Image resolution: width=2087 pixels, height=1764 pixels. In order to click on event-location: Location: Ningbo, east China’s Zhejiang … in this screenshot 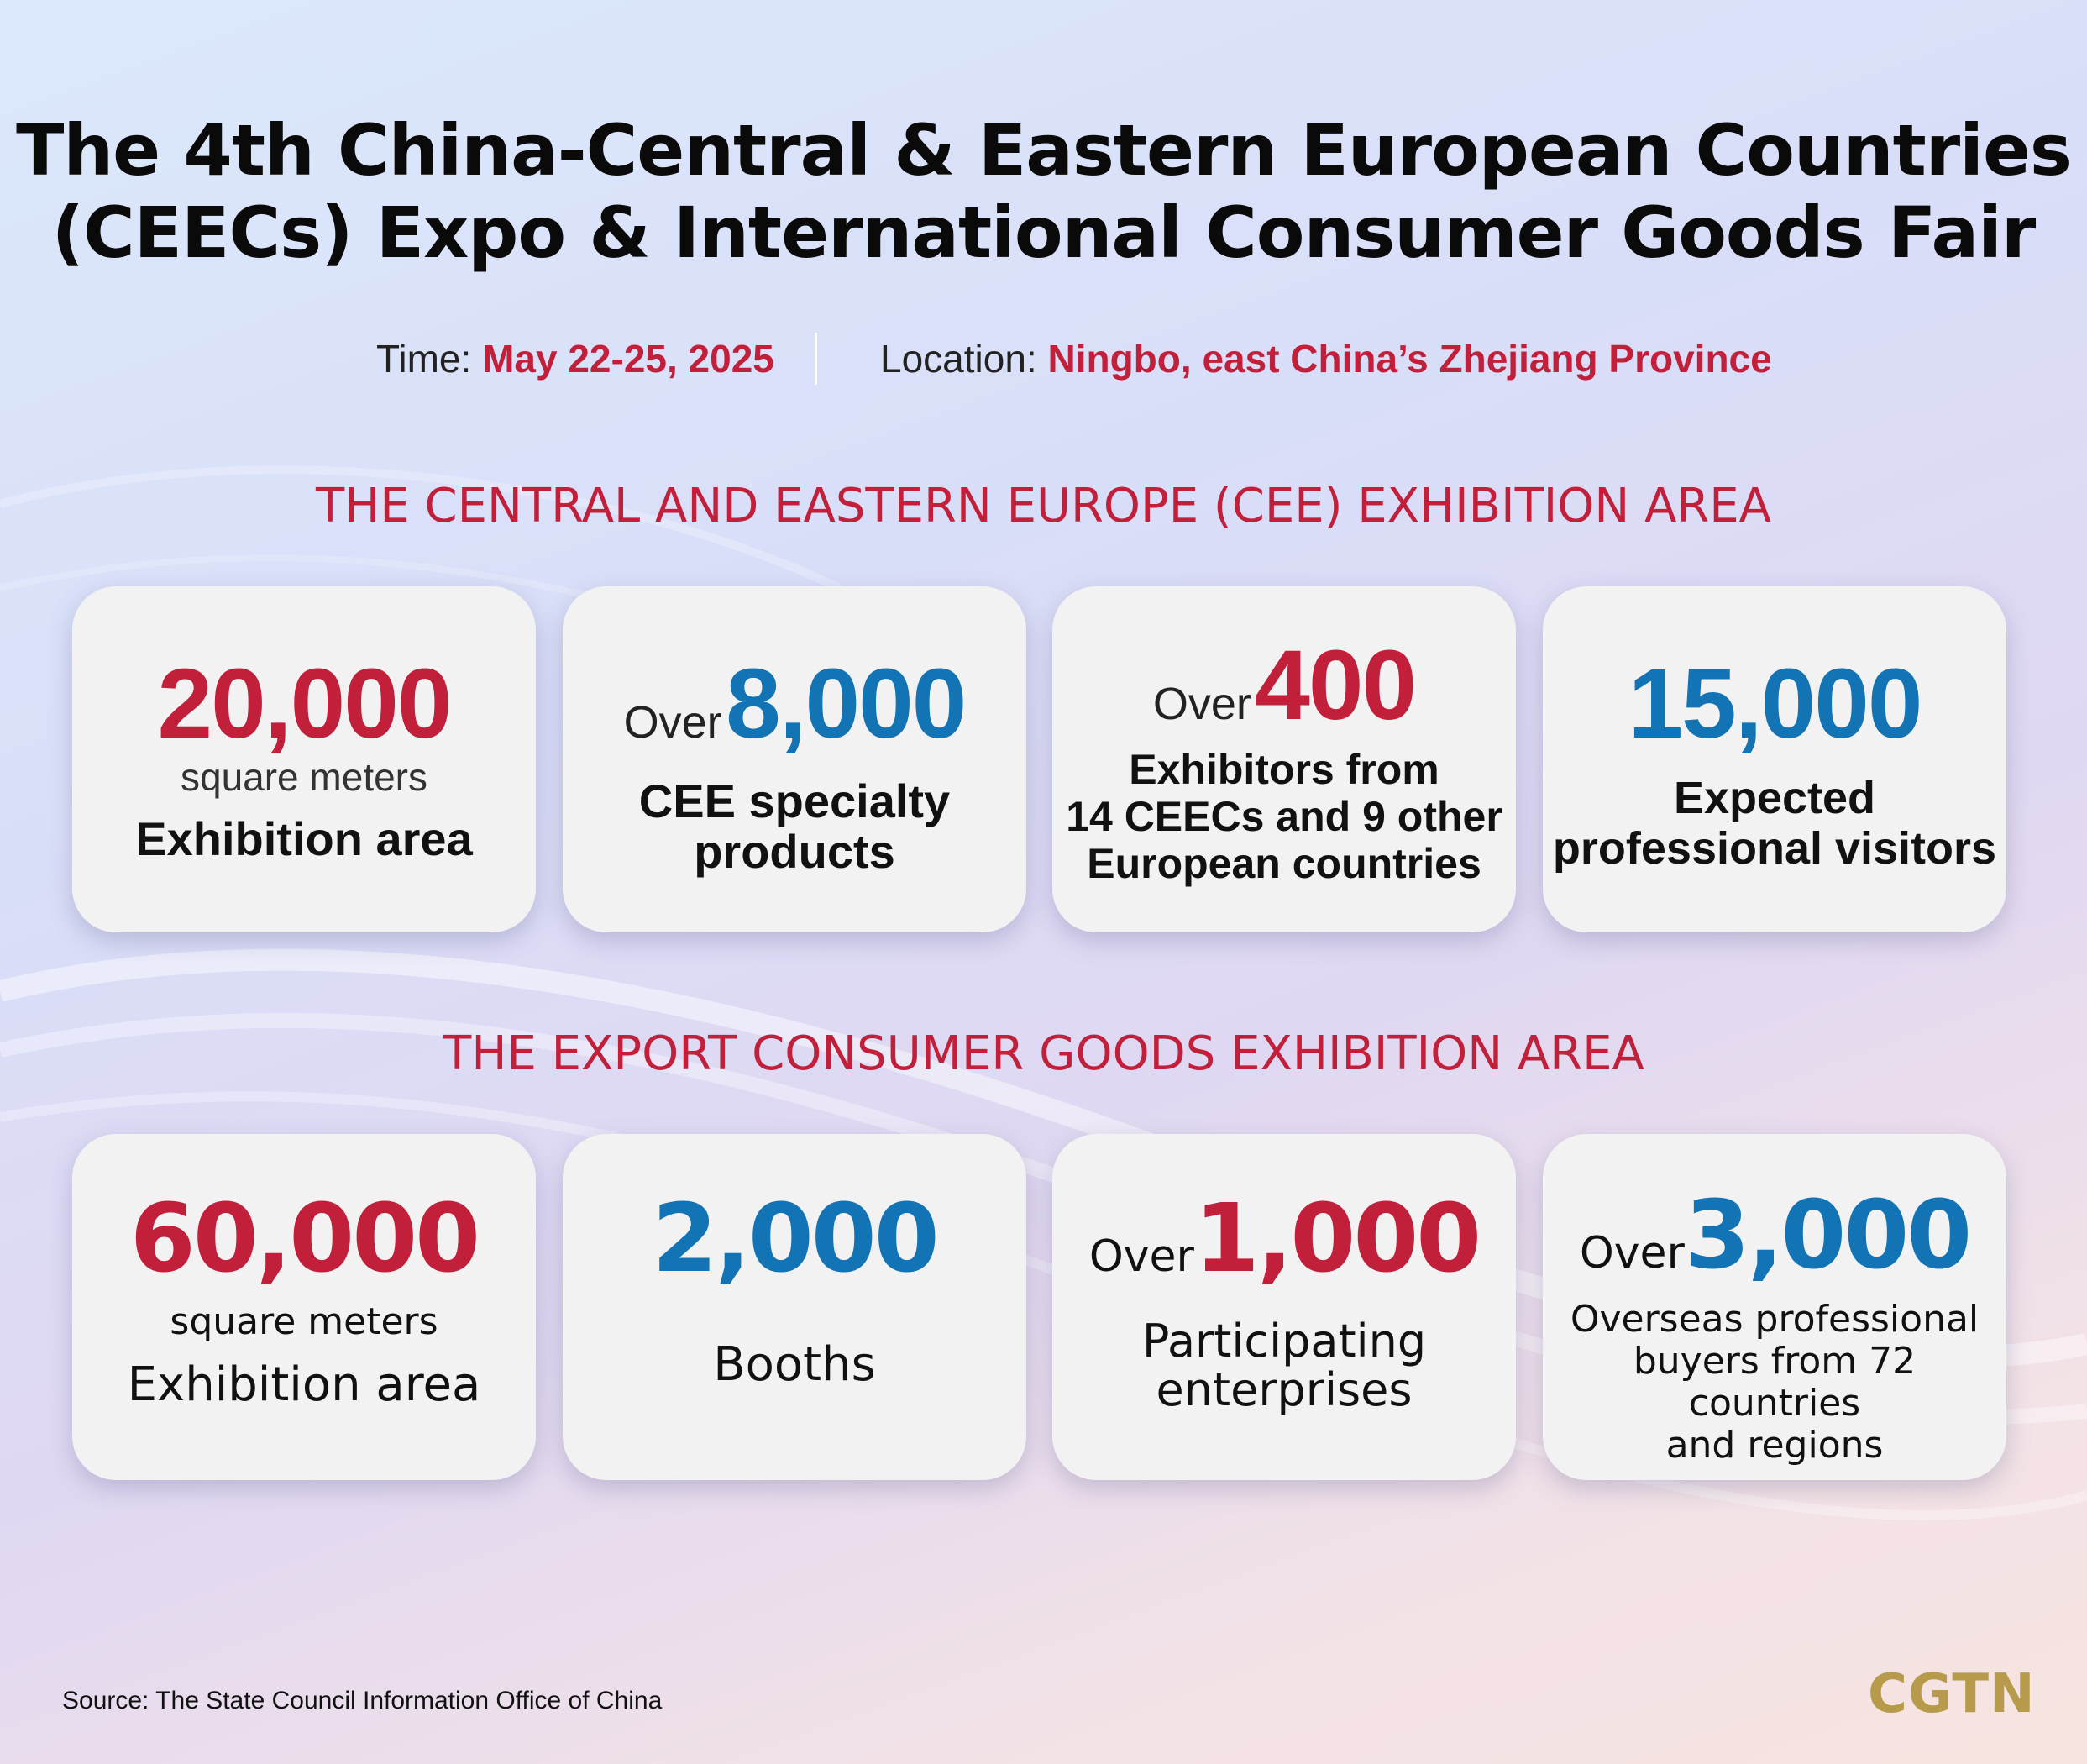, I will do `click(1326, 358)`.